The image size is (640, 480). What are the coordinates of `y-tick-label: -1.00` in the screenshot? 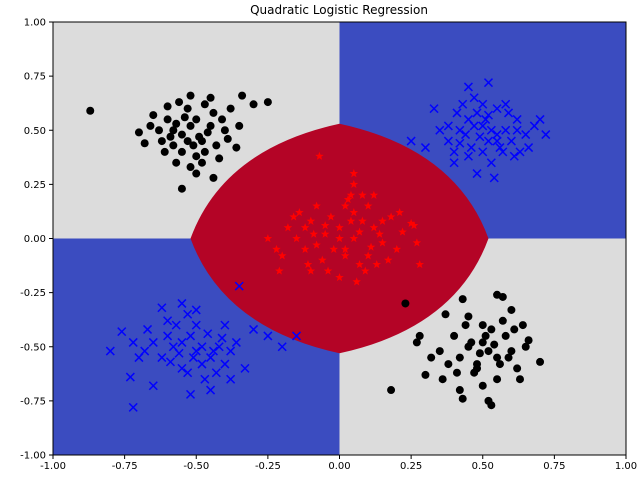 It's located at (33, 456).